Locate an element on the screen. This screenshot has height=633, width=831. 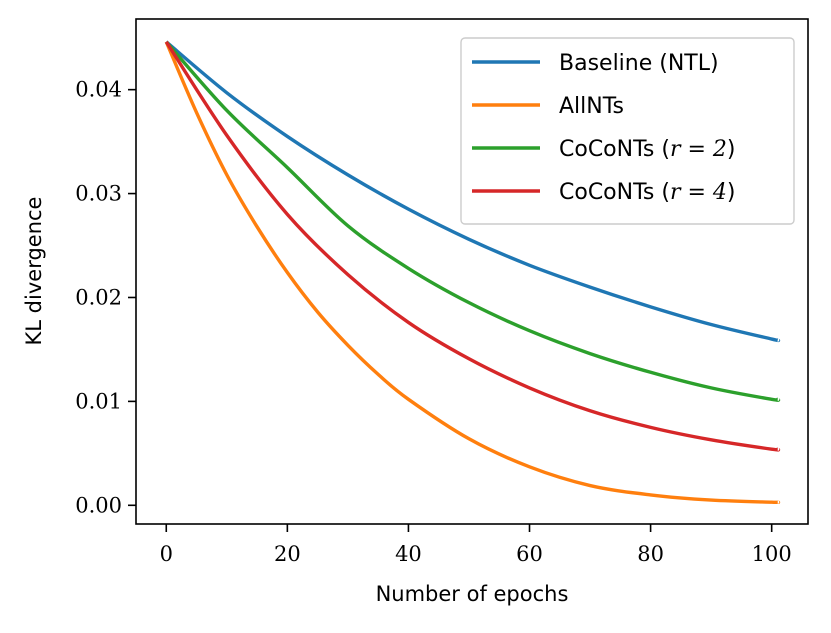
y-axis-ticks: 0.00 0.01 0.02 0.03 0.04 is located at coordinates (105, 297).